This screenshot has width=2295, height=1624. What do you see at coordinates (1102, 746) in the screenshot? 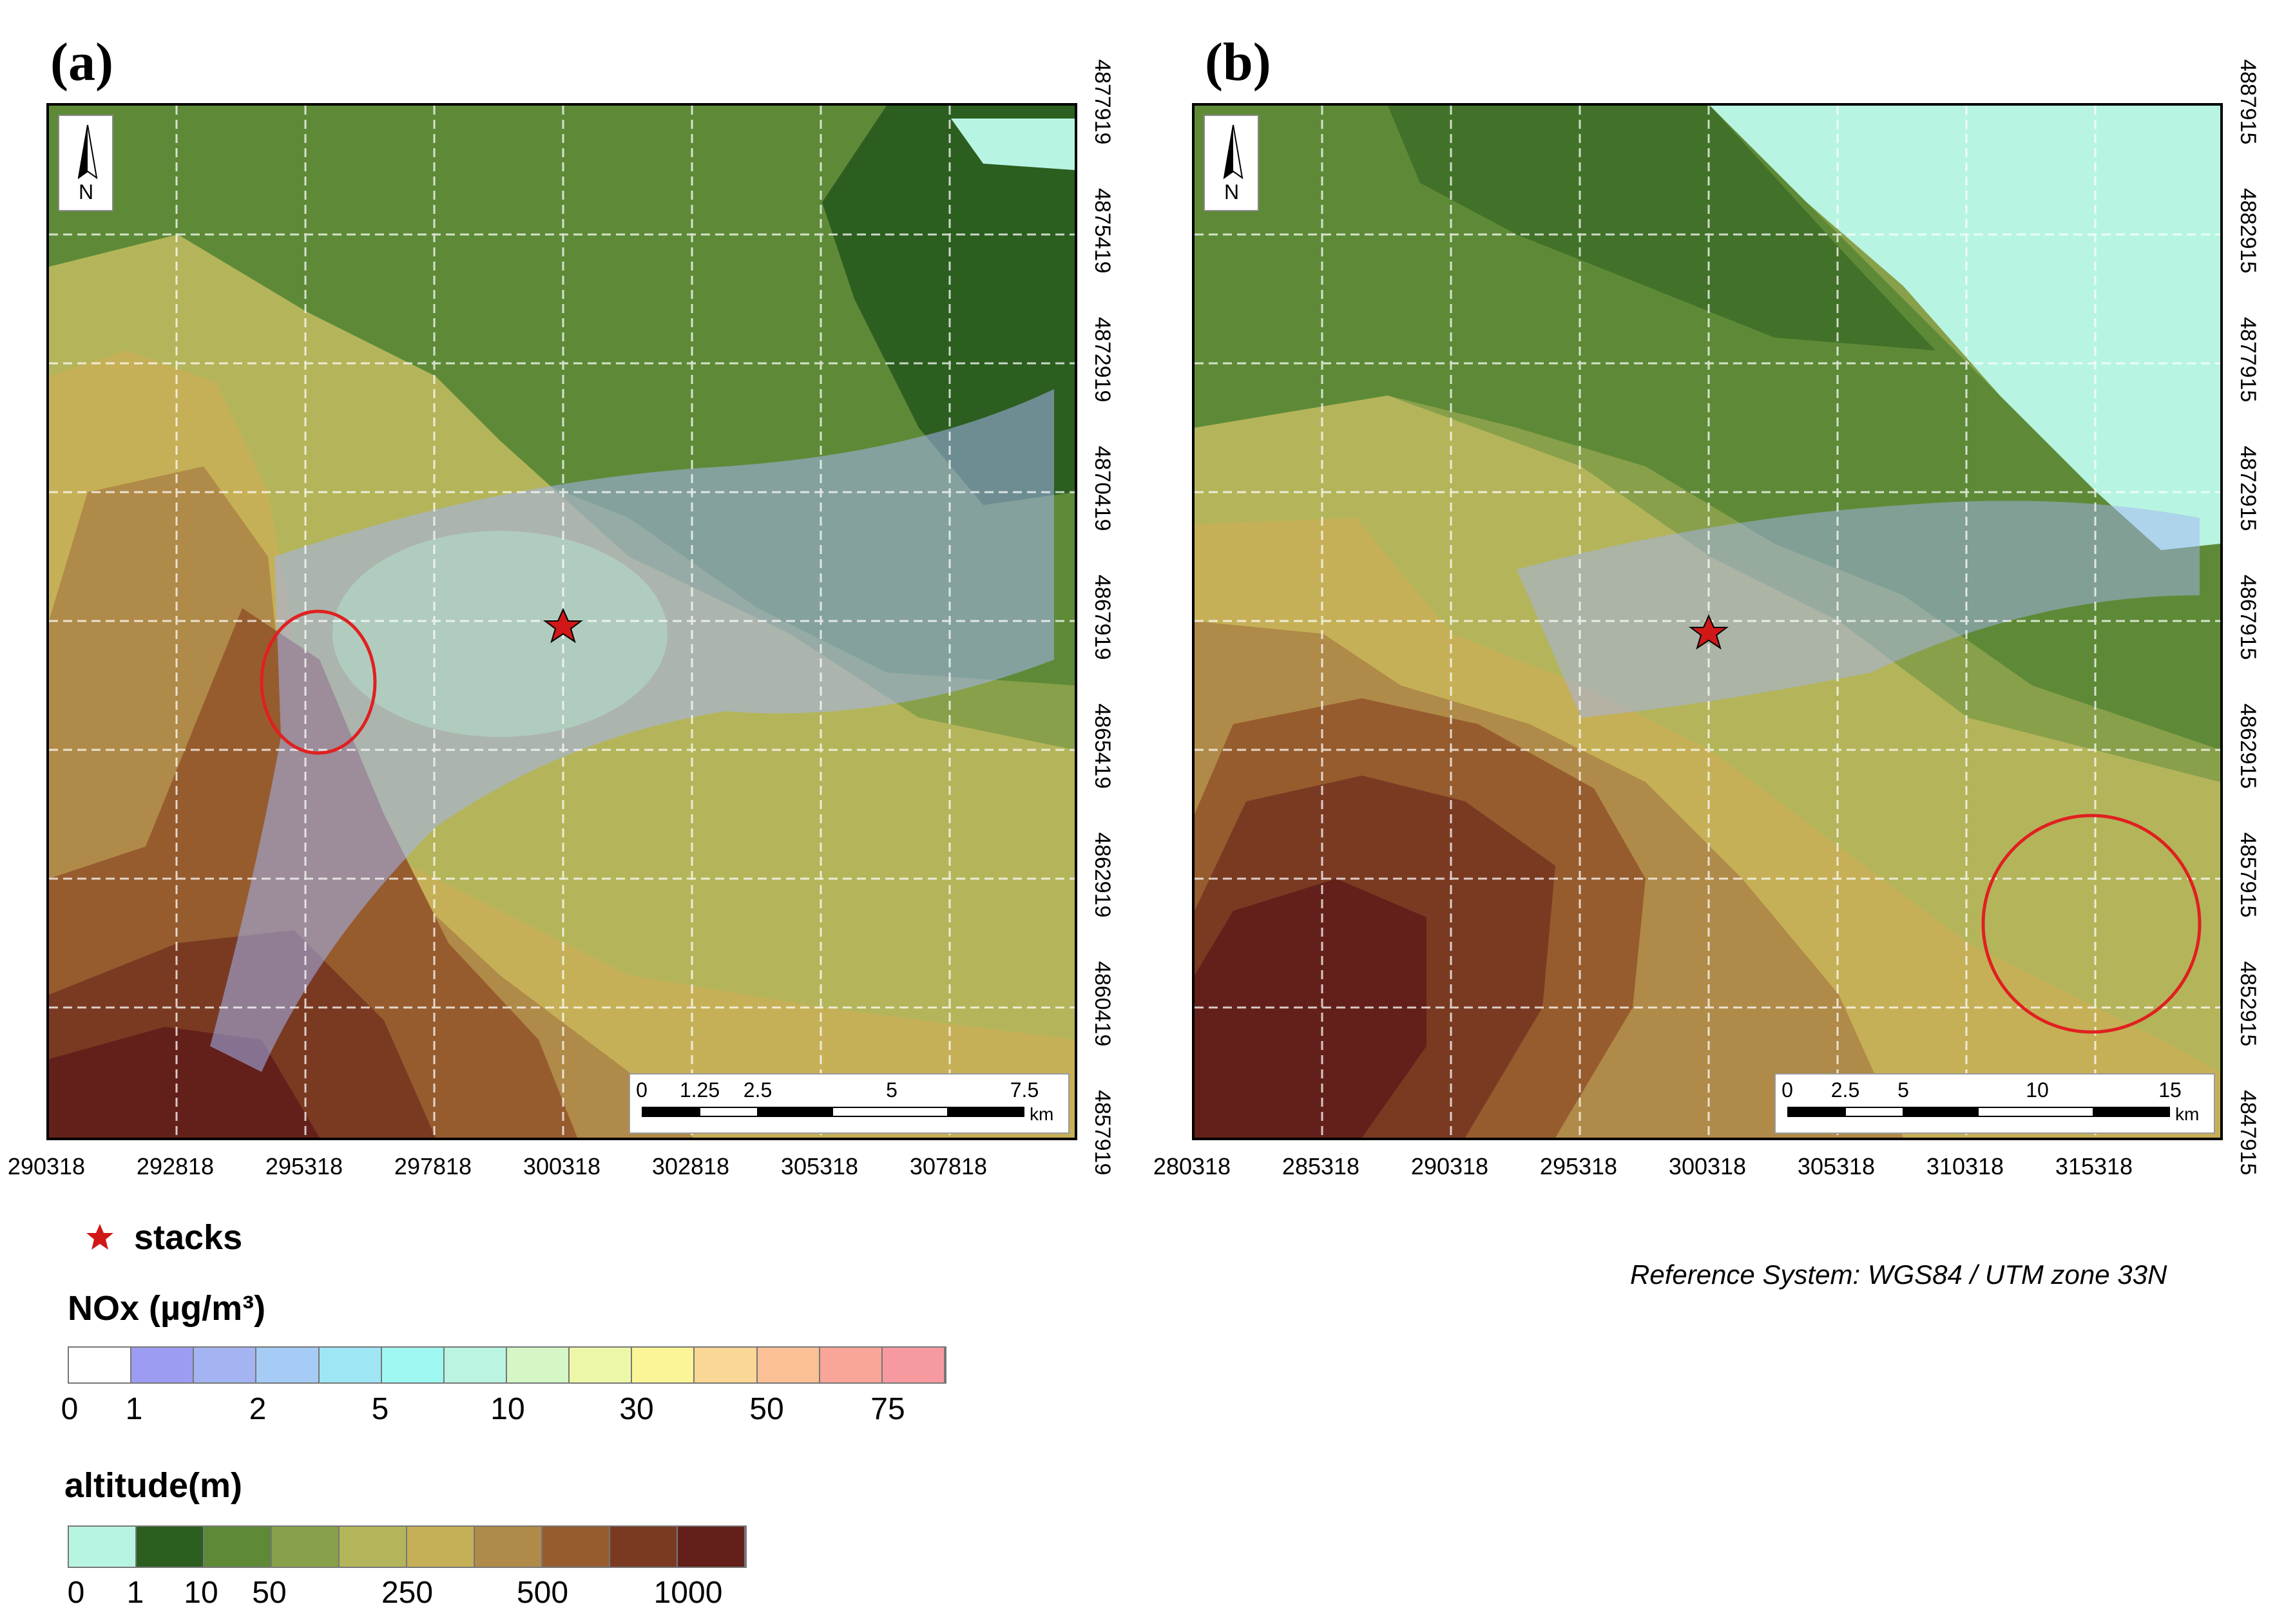
I see `y-tick: 4865419` at bounding box center [1102, 746].